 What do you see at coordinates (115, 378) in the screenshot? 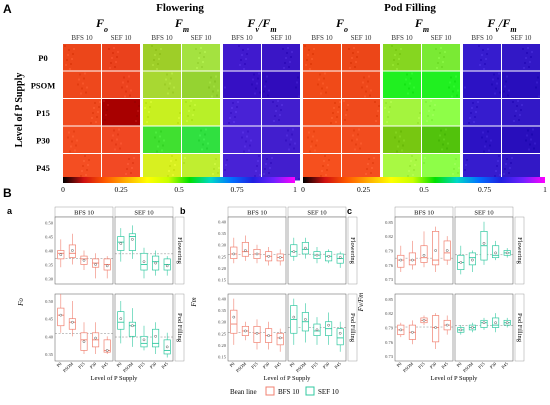
I see `subpanel-xlabel-a: Level of P Supply` at bounding box center [115, 378].